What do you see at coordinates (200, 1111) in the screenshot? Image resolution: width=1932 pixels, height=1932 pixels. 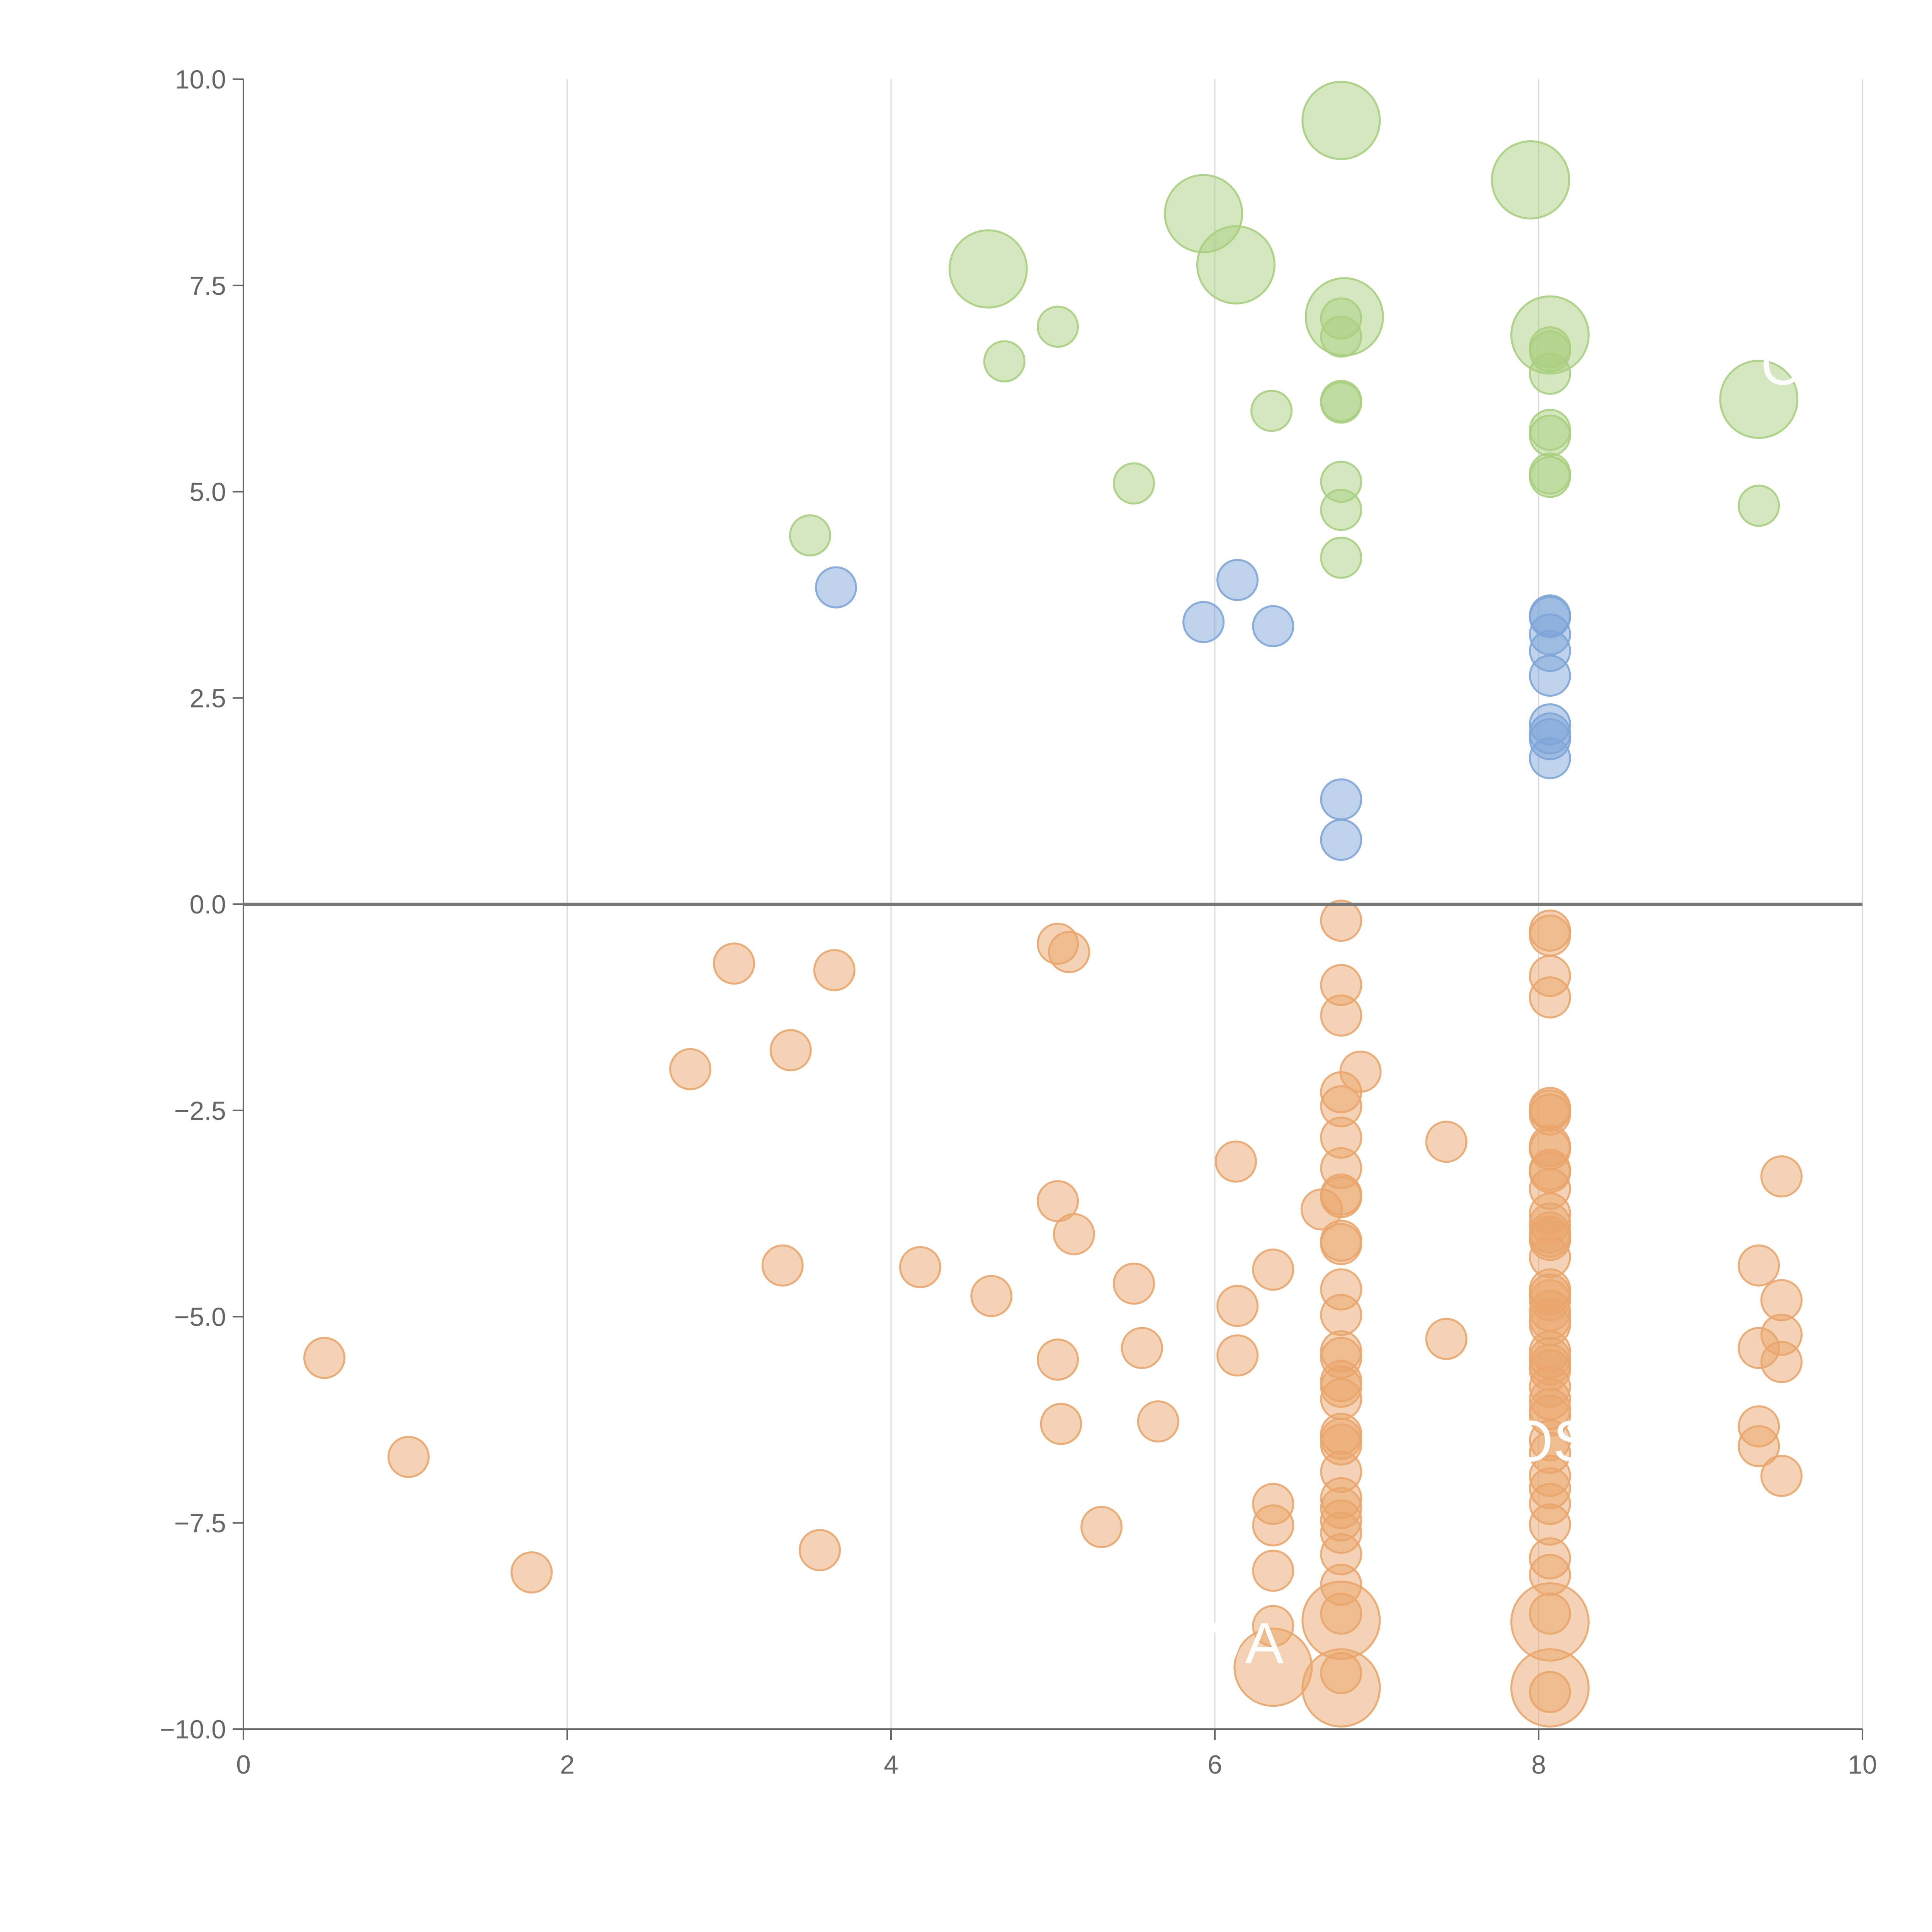 I see `y-tick-label: −2.5` at bounding box center [200, 1111].